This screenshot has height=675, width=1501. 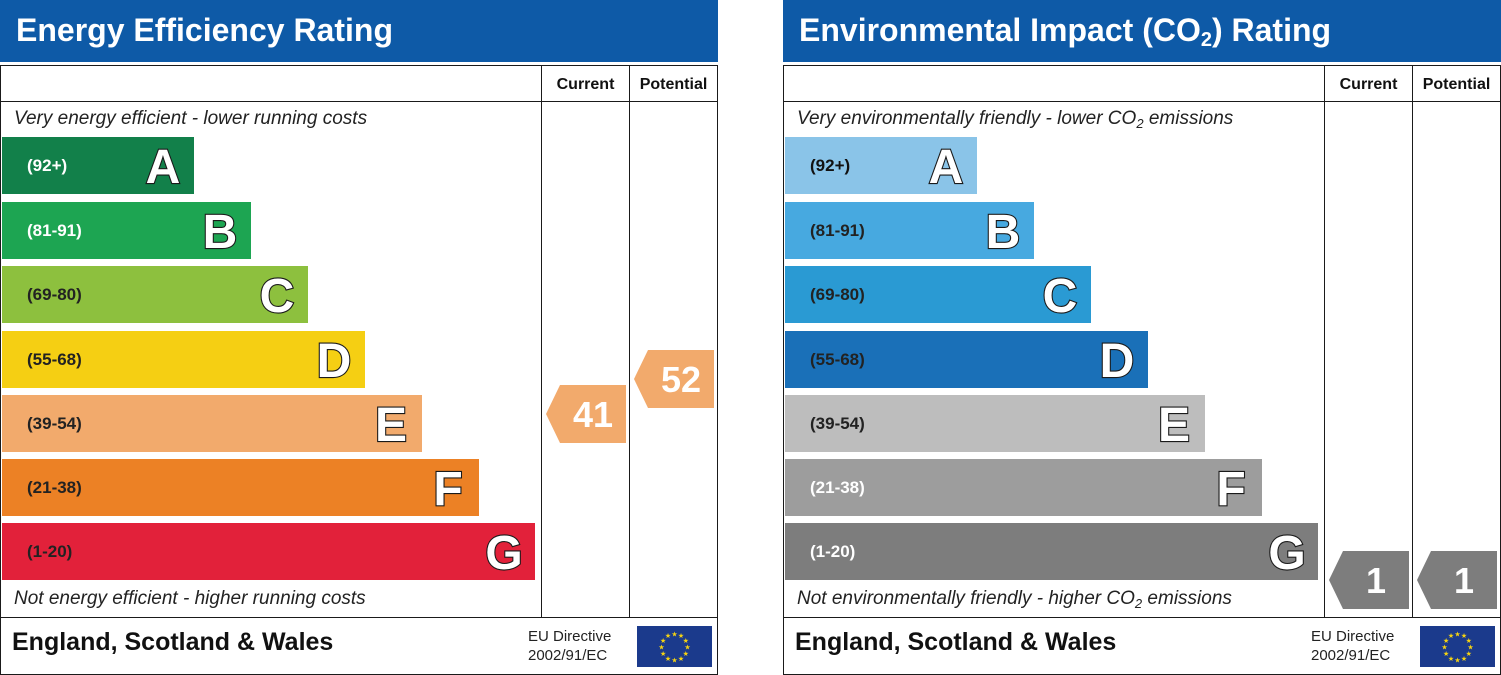 What do you see at coordinates (1353, 646) in the screenshot?
I see `eu-directive-text: EU Directive 2002/91/EC` at bounding box center [1353, 646].